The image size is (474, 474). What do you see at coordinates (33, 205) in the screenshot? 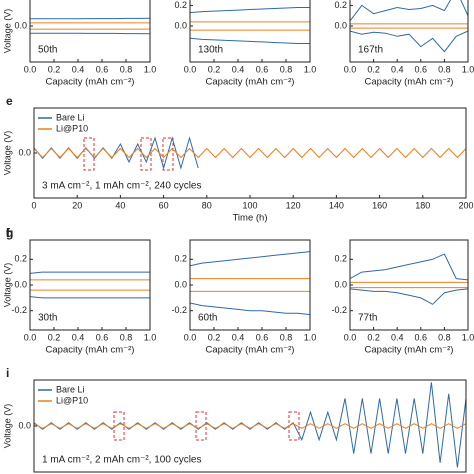
I see `x-tick-label: 0` at bounding box center [33, 205].